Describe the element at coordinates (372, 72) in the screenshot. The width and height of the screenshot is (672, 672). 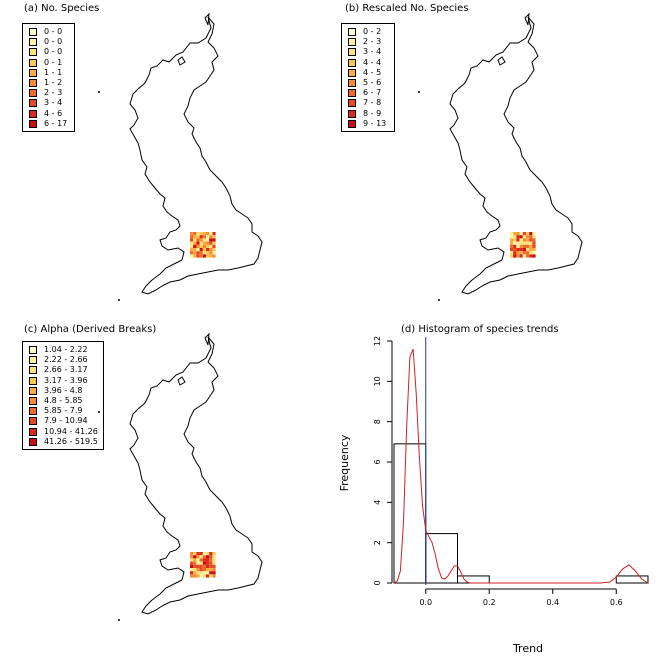
I see `legend-label: 4 - 5` at that location.